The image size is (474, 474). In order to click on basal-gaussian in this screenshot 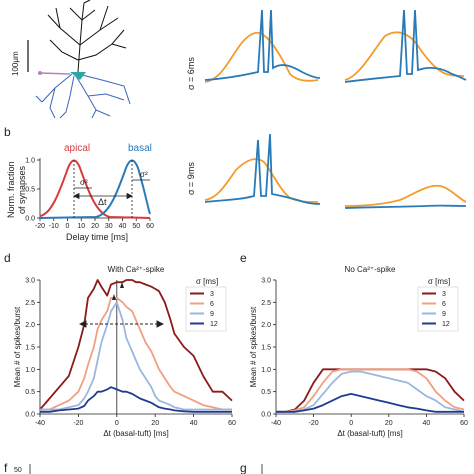, I will do `click(95, 189)`.